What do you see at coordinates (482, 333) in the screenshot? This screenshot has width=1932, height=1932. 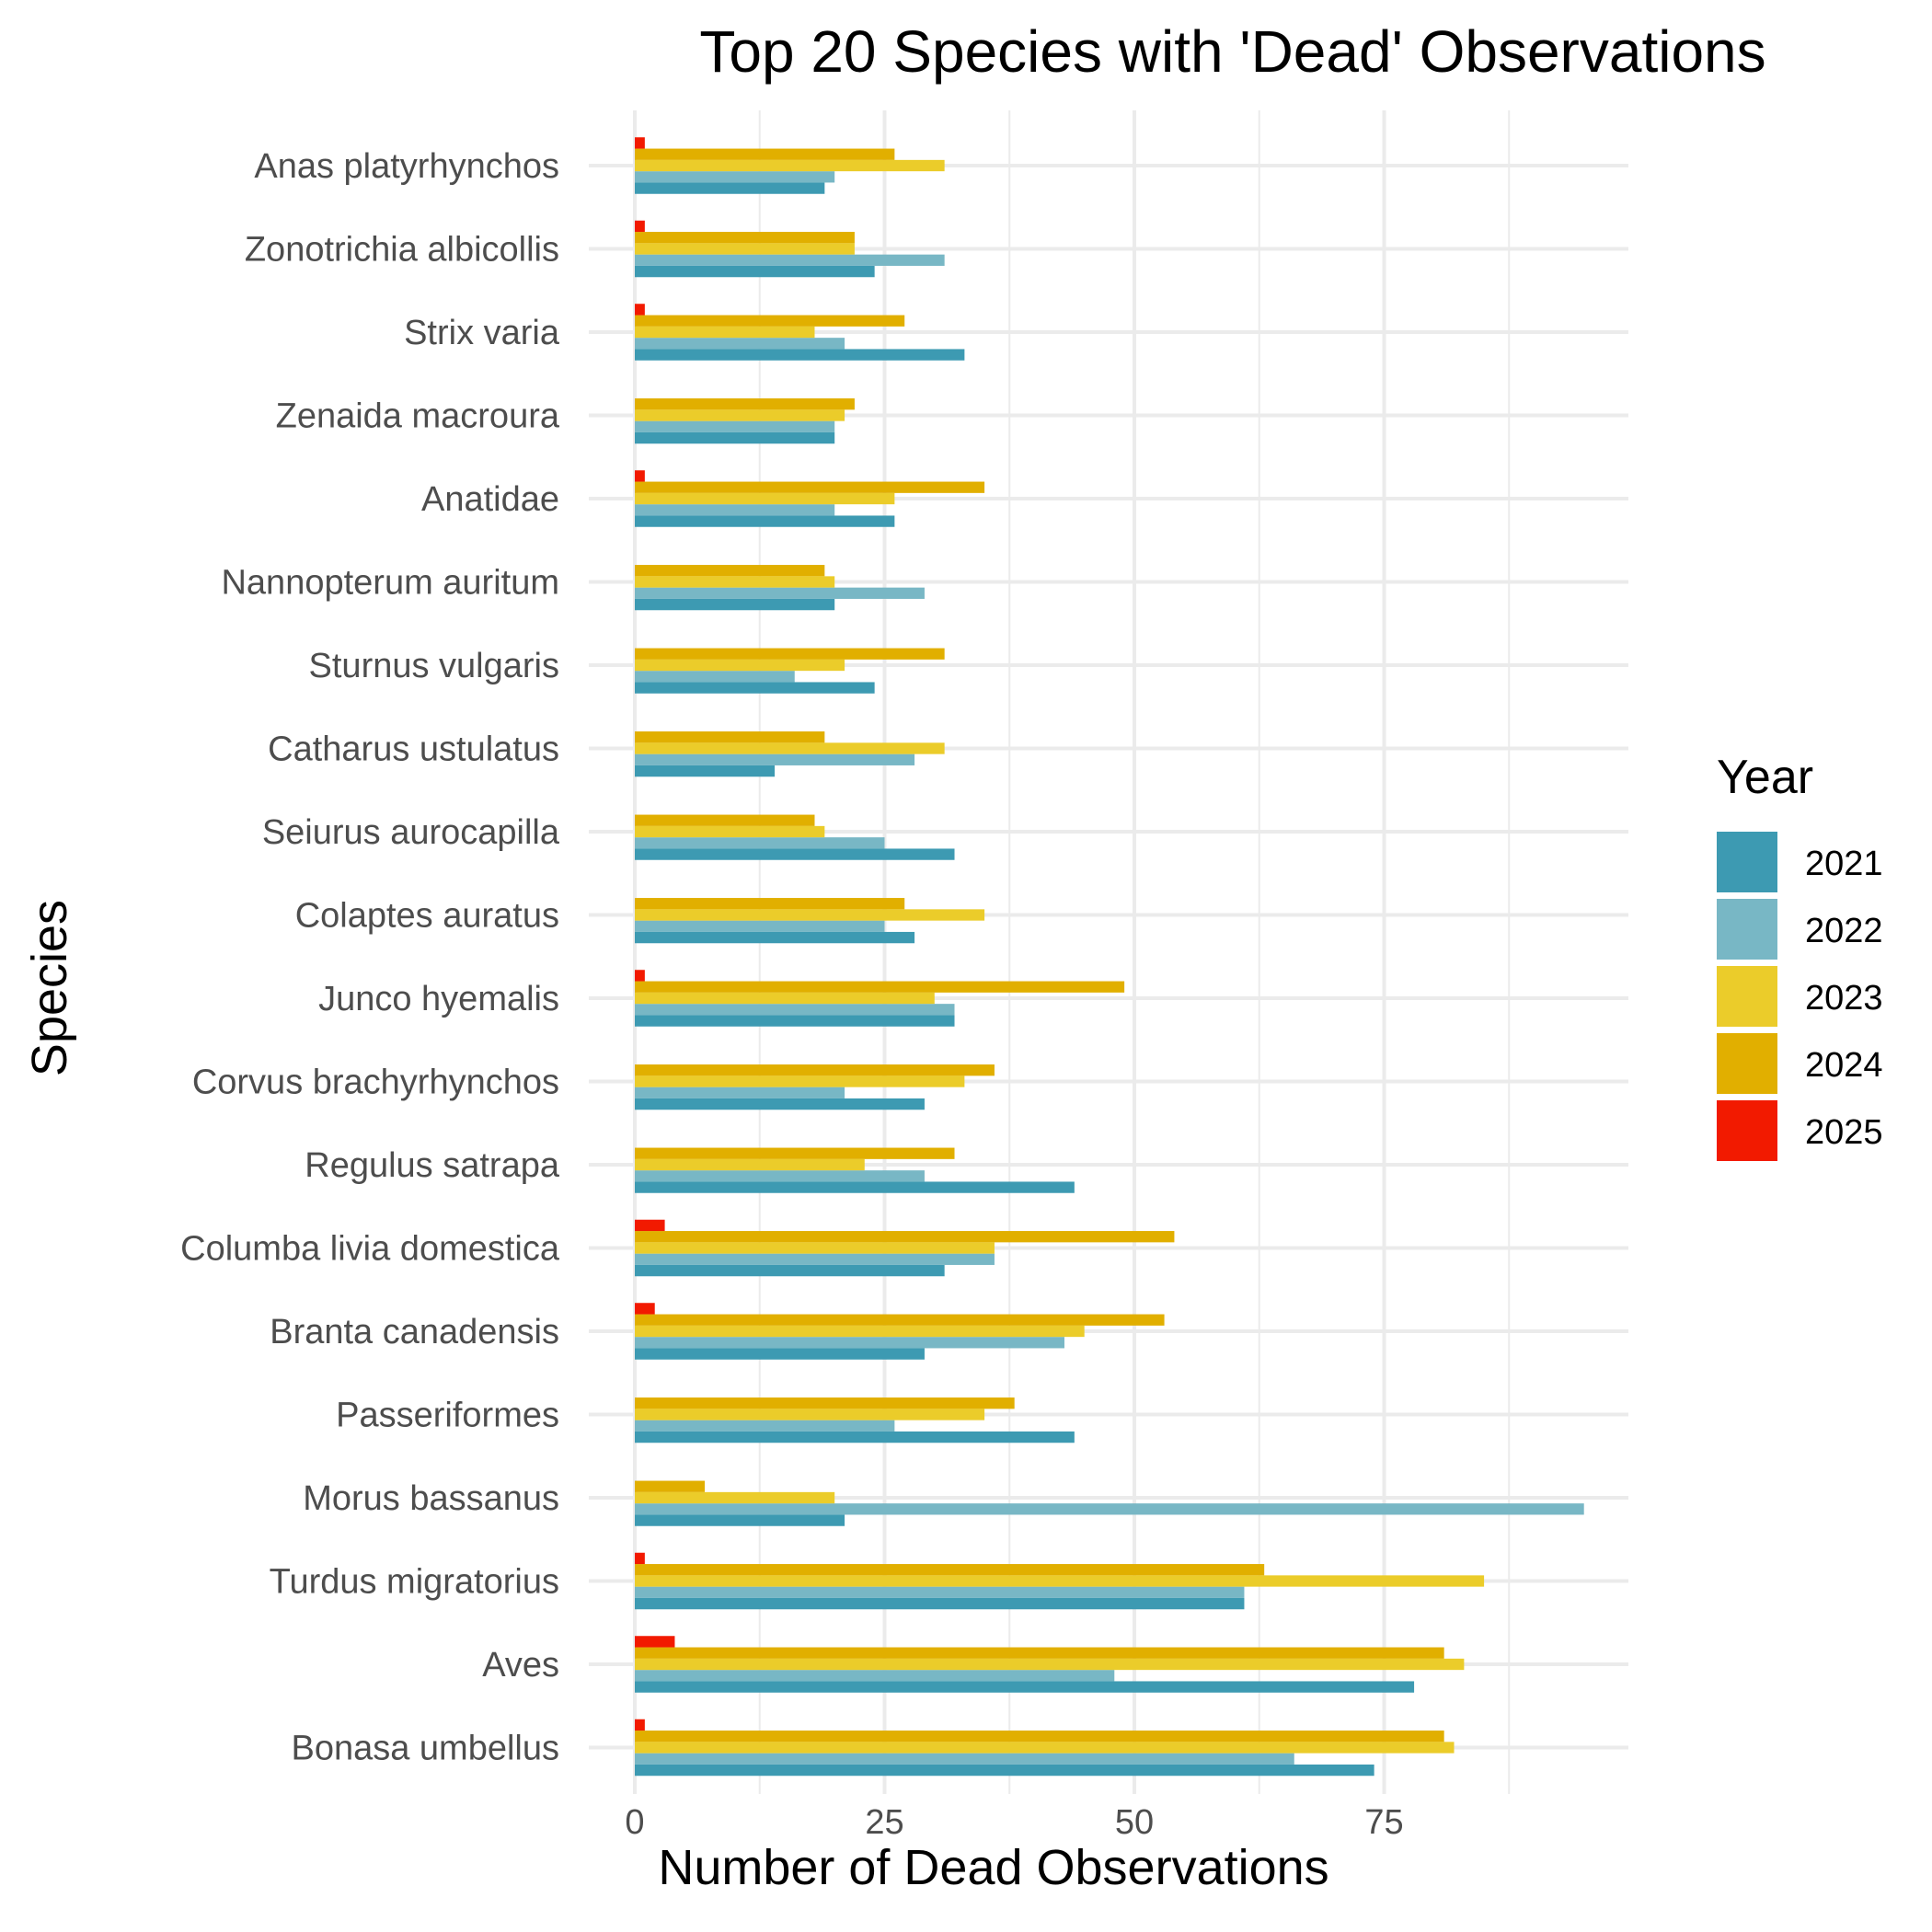 I see `y-tick-label: Strix varia` at bounding box center [482, 333].